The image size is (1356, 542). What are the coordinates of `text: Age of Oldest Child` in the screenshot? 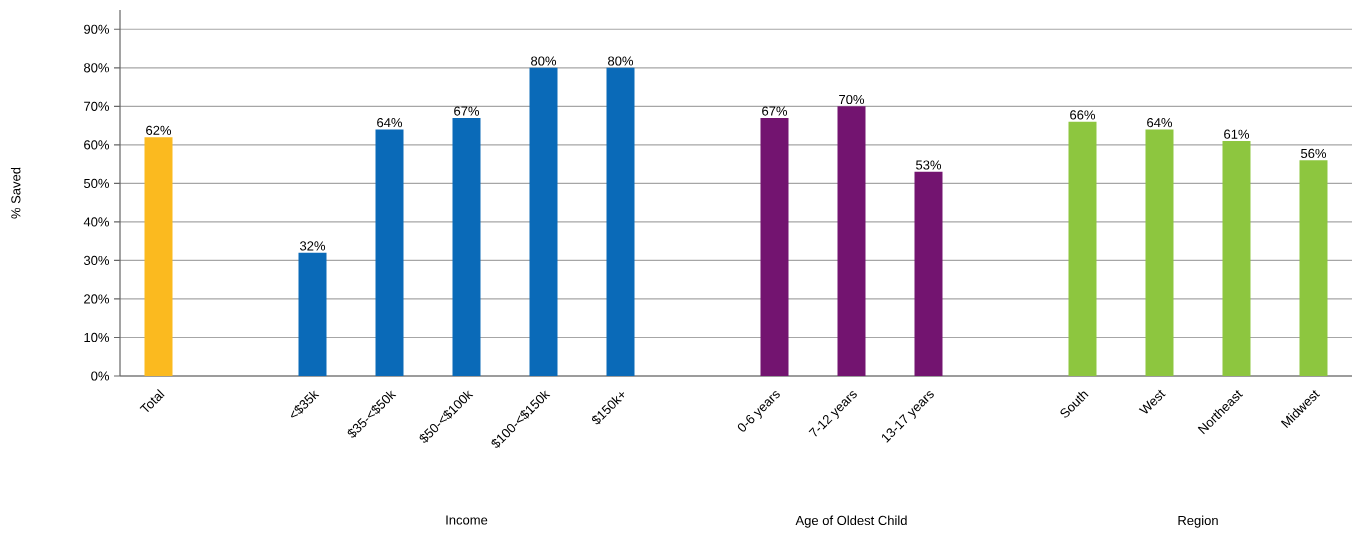 It's located at (851, 521).